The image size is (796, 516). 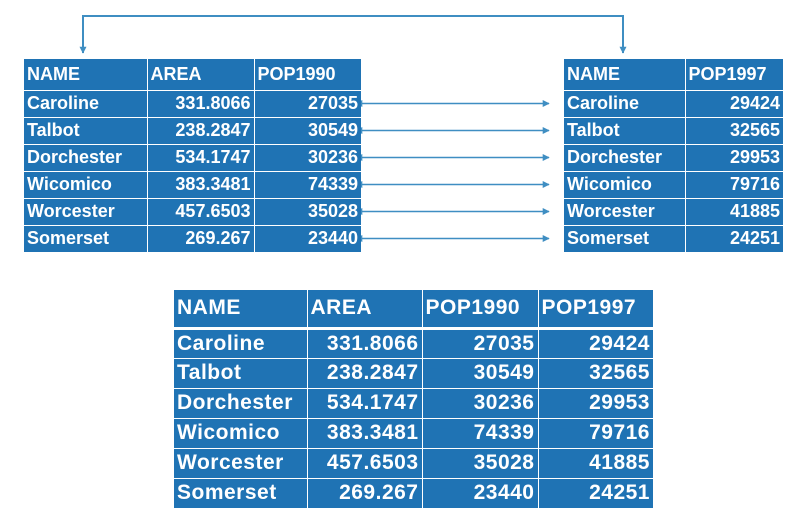 I want to click on table-row: Somerset 269.267 23440, so click(x=192, y=238).